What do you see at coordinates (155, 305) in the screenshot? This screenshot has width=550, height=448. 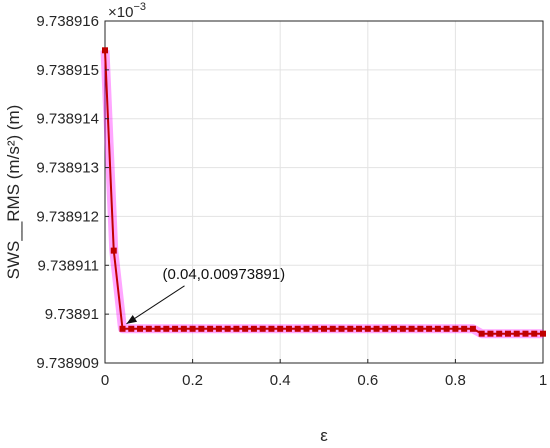 I see `annotation-arrow` at bounding box center [155, 305].